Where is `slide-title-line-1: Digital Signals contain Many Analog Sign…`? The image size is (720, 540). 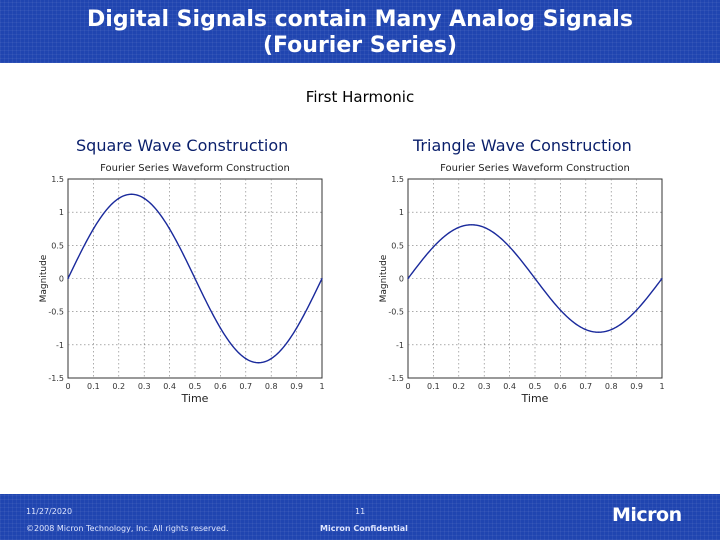 slide-title-line-1: Digital Signals contain Many Analog Sign… is located at coordinates (360, 19).